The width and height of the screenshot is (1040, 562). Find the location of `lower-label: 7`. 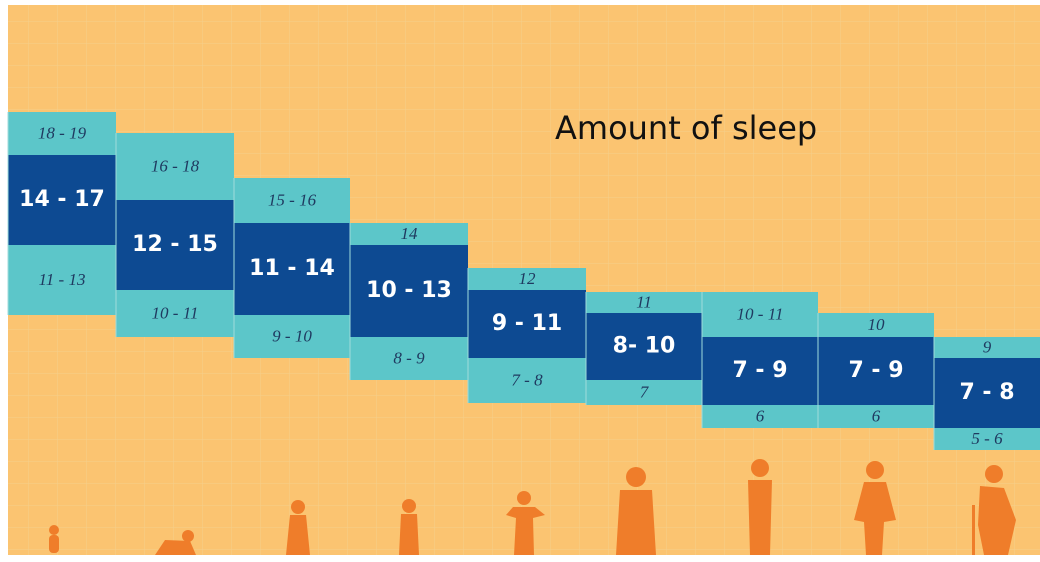

lower-label: 7 is located at coordinates (645, 391).